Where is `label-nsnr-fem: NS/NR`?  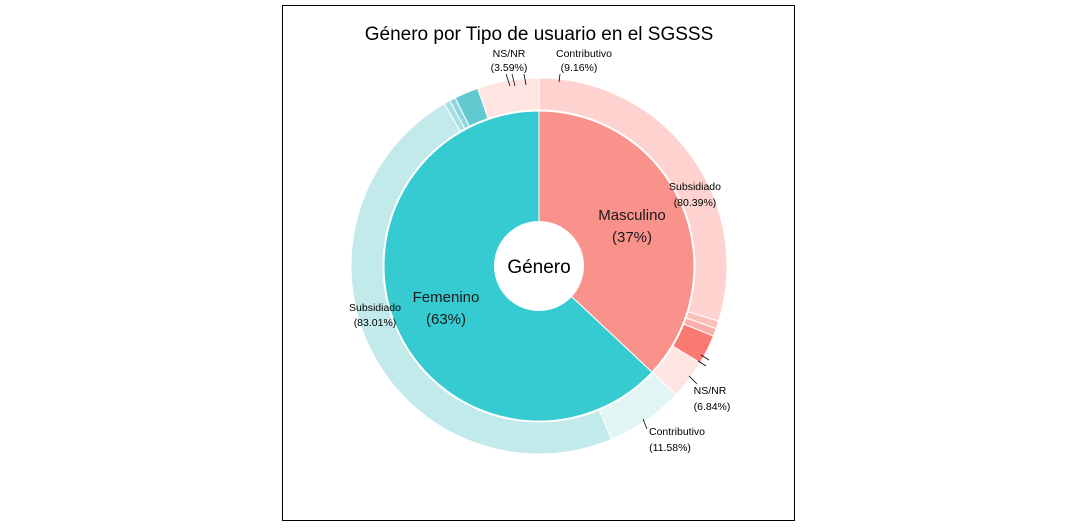
label-nsnr-fem: NS/NR is located at coordinates (509, 54).